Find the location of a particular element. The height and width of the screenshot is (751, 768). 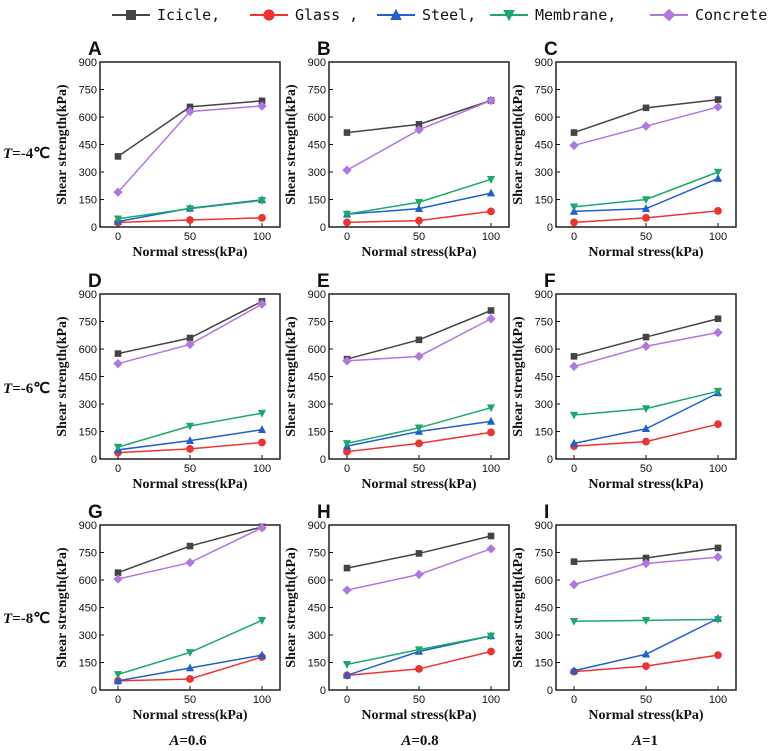

col-label-value: =0.6 is located at coordinates (193, 741).